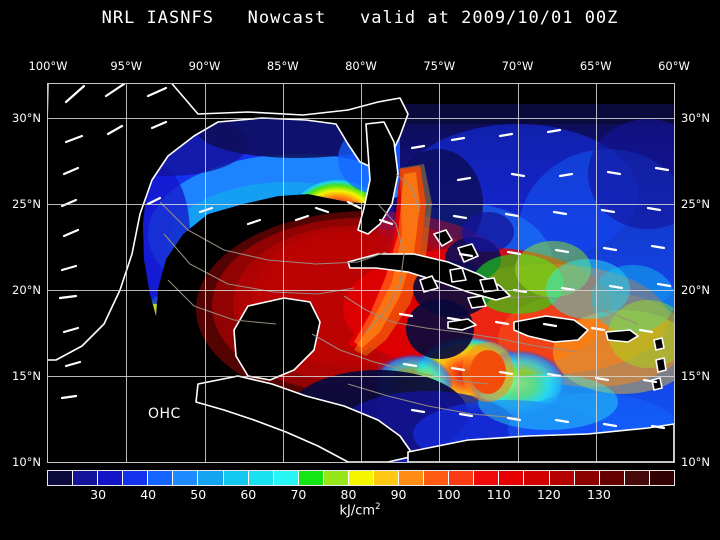 The width and height of the screenshot is (720, 540). I want to click on field-label: OHC, so click(164, 414).